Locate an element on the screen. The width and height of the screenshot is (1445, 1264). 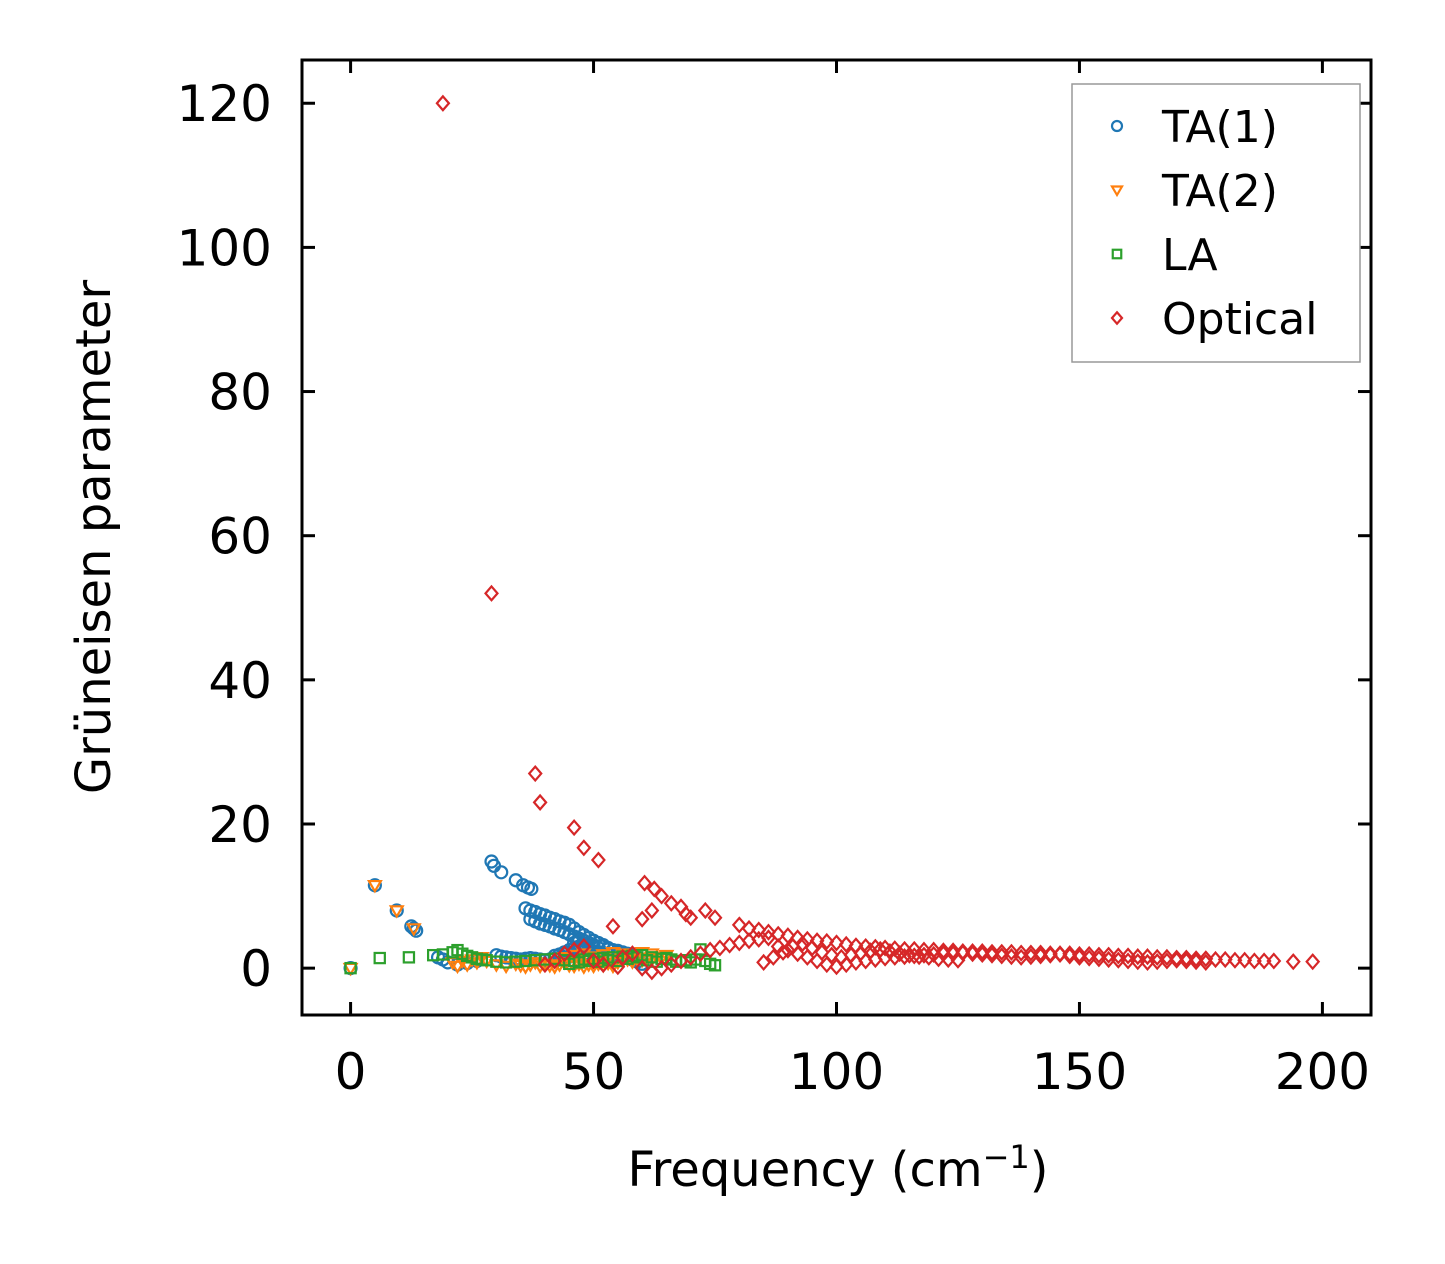
x-tick-label: 150 is located at coordinates (1079, 1072).